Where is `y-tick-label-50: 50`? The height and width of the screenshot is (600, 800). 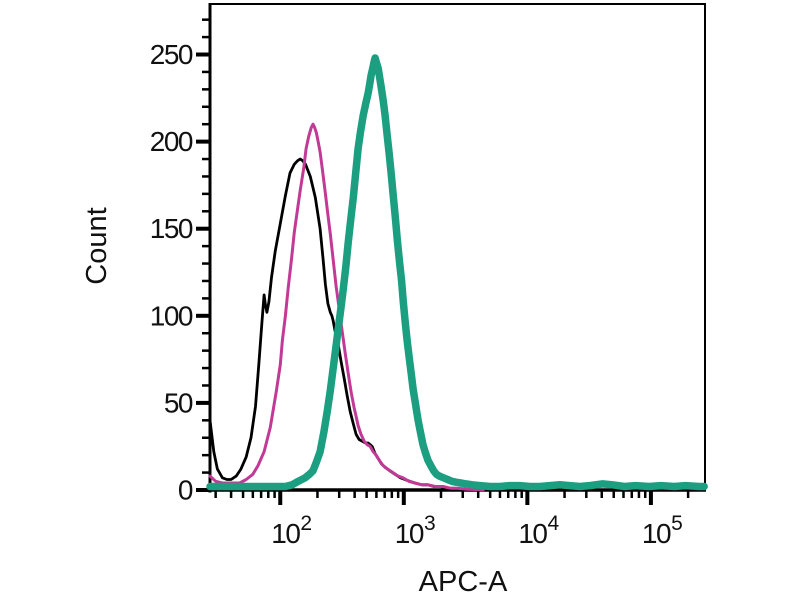
y-tick-label-50: 50 is located at coordinates (178, 402).